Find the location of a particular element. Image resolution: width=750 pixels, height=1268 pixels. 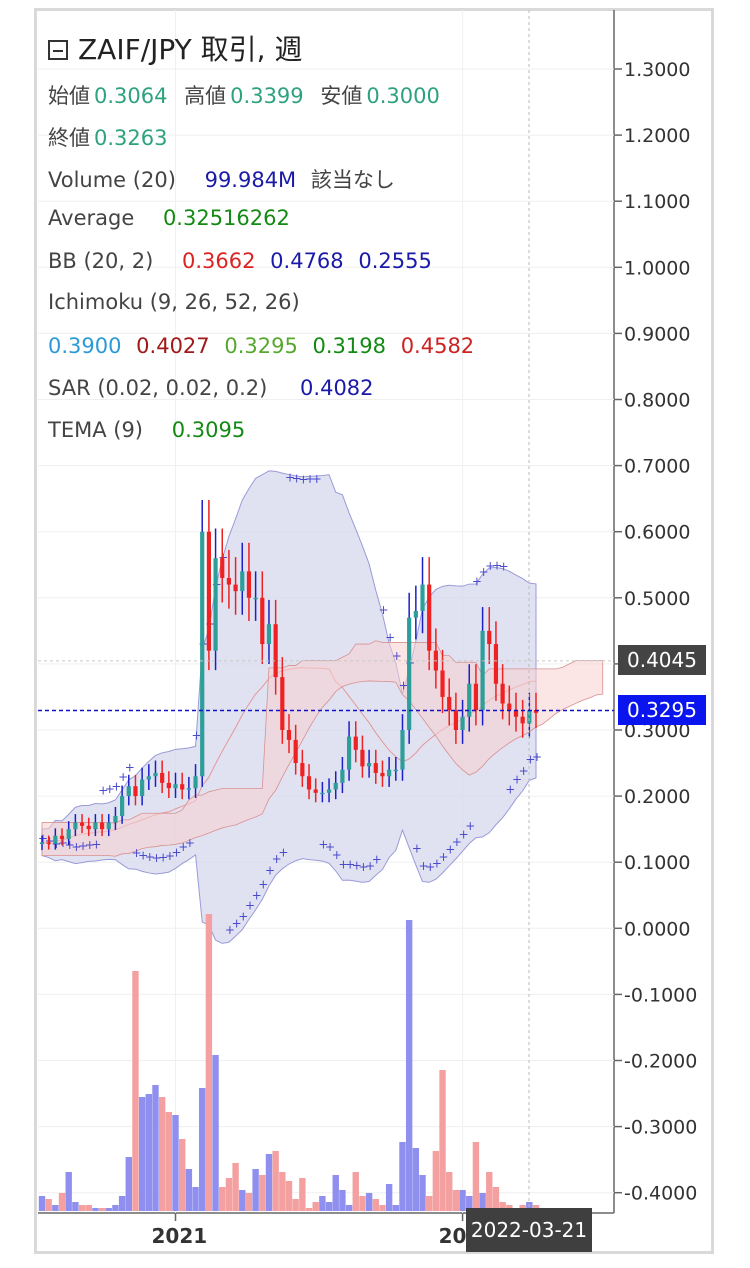

bb-value-3: 0.2555 is located at coordinates (395, 261).